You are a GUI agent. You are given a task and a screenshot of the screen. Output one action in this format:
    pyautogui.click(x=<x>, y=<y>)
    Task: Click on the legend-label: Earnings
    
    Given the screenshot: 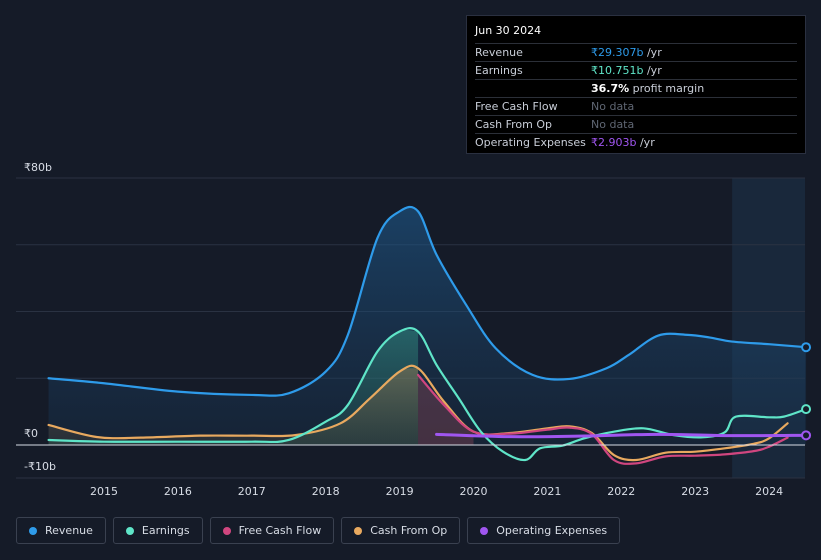 What is the action you would take?
    pyautogui.click(x=165, y=530)
    